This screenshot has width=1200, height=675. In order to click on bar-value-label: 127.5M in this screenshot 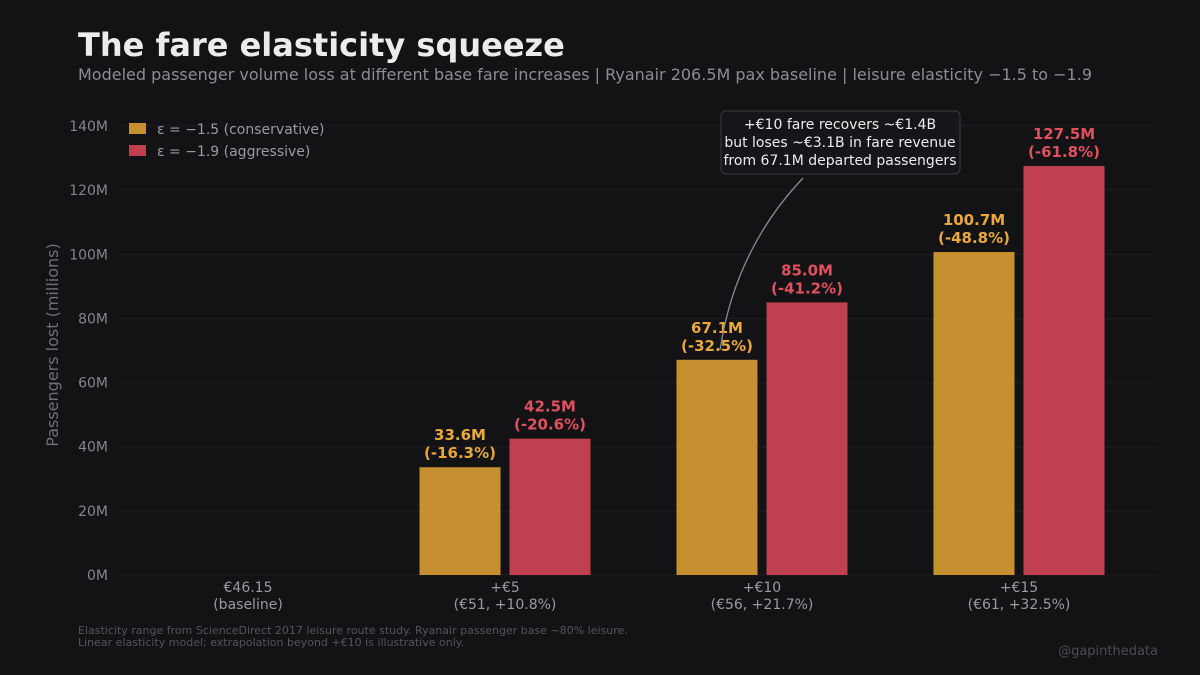, I will do `click(1064, 134)`.